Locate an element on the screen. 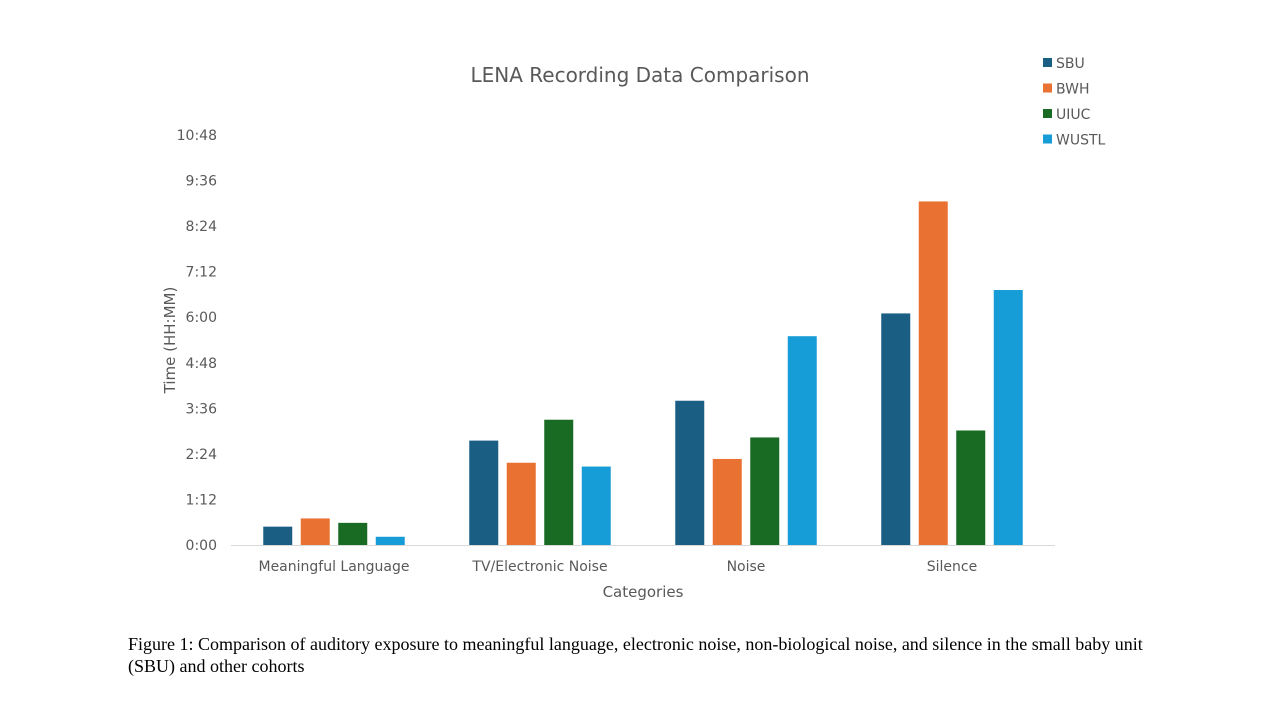 This screenshot has height=720, width=1280. y-tick-label: 8:24 is located at coordinates (202, 227).